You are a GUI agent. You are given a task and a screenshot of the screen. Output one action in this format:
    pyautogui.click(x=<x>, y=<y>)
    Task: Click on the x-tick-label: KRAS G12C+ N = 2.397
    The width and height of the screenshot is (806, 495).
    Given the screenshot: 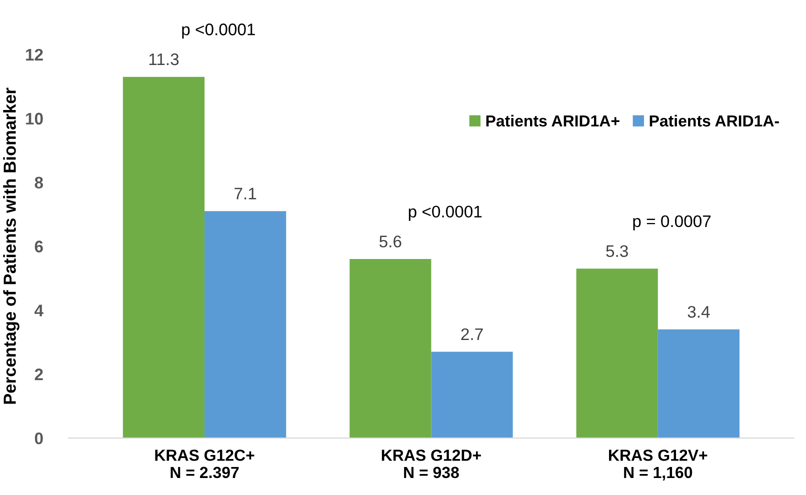 What is the action you would take?
    pyautogui.click(x=204, y=464)
    